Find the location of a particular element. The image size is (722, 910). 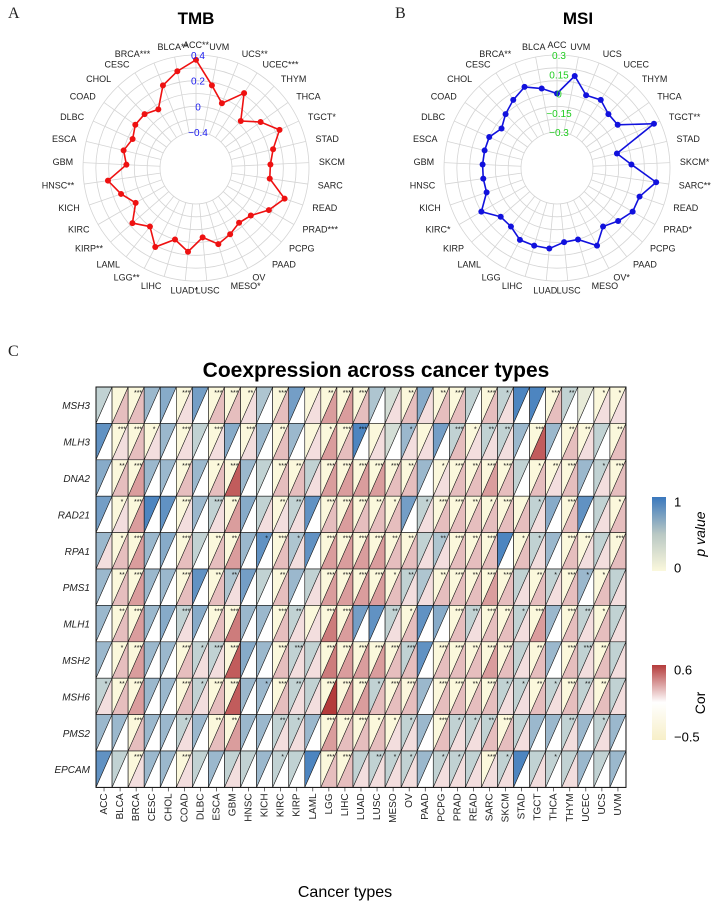

msi-category-label: GBM is located at coordinates (424, 162).